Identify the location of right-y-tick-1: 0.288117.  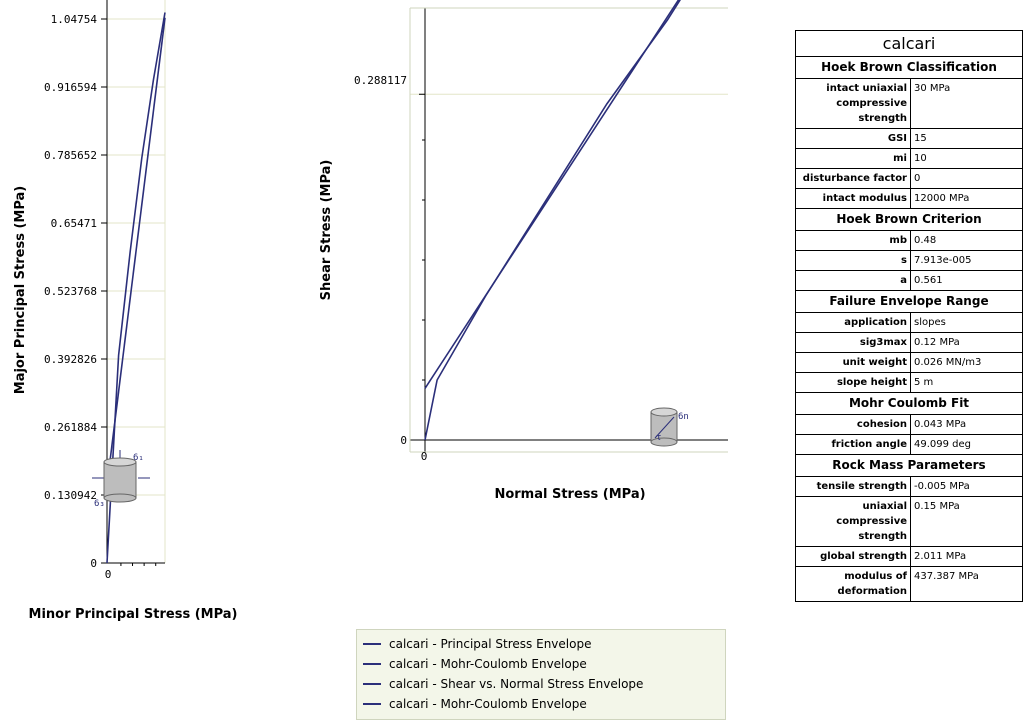
(380, 80).